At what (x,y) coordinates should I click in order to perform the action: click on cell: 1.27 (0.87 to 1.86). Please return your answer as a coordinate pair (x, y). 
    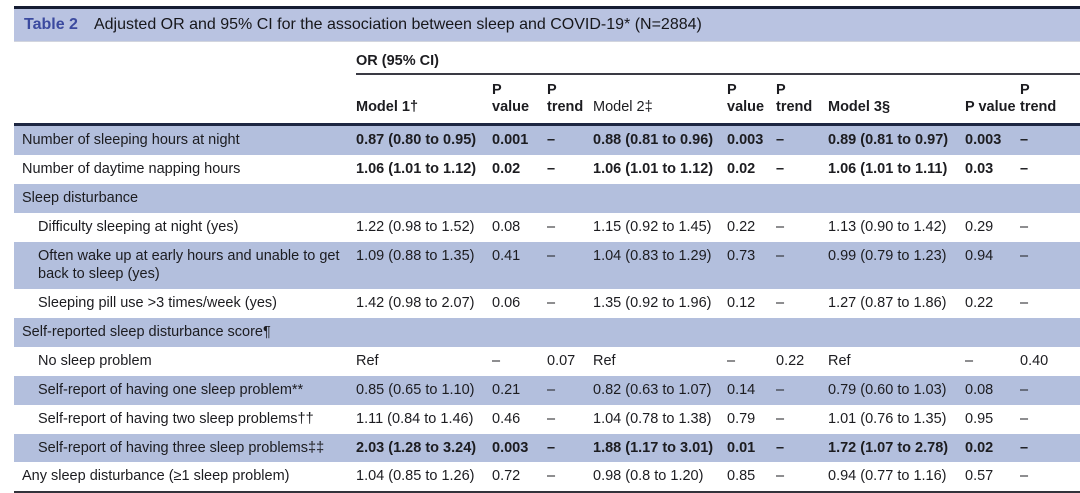
    Looking at the image, I should click on (887, 303).